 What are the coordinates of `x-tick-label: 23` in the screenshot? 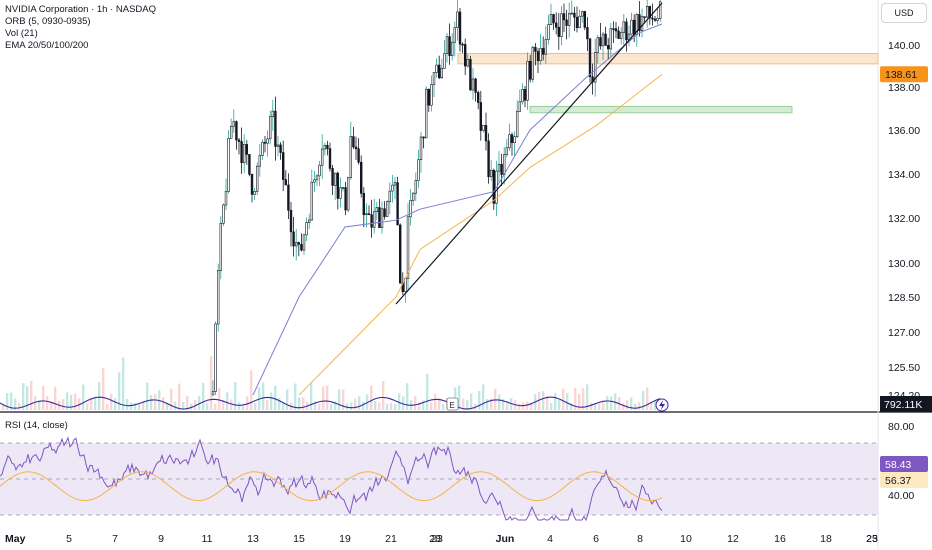 It's located at (437, 539).